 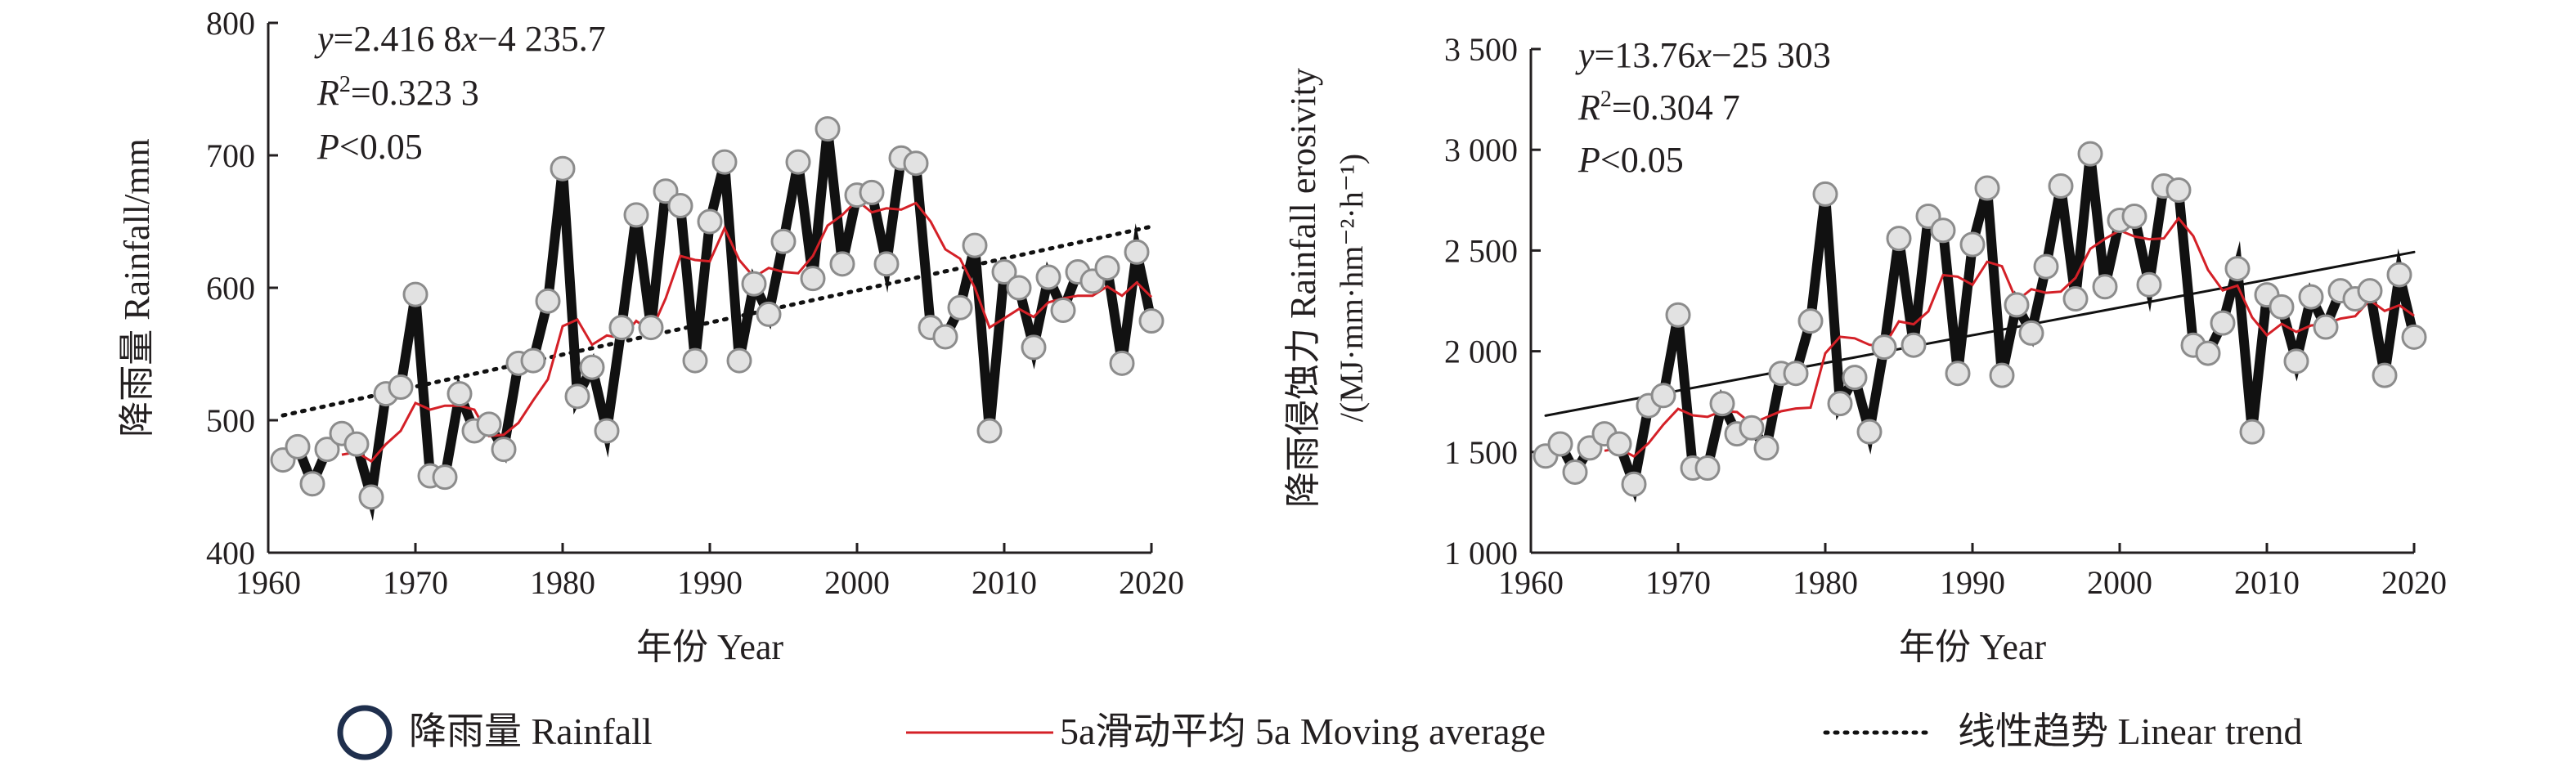 I want to click on legend-trend-label: 线性趋势 Linear trend, so click(x=2130, y=731).